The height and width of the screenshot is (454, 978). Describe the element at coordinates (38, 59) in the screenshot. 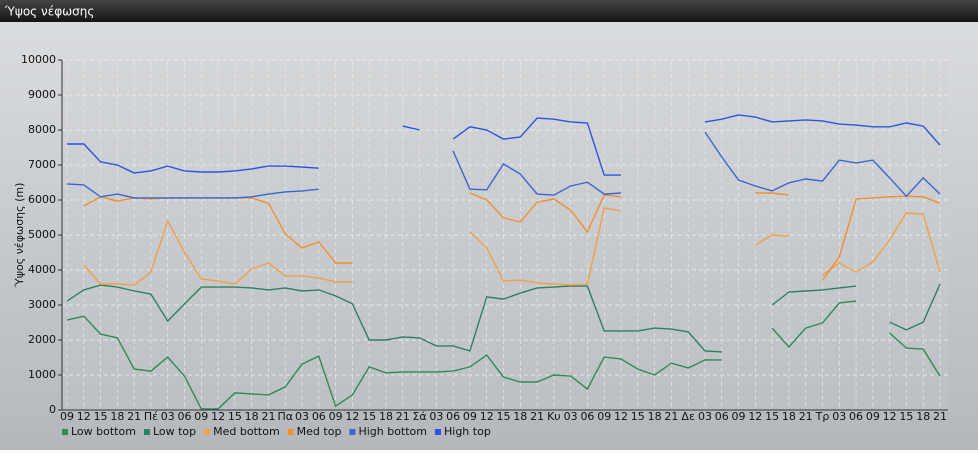

I see `y-tick-label: 10000` at that location.